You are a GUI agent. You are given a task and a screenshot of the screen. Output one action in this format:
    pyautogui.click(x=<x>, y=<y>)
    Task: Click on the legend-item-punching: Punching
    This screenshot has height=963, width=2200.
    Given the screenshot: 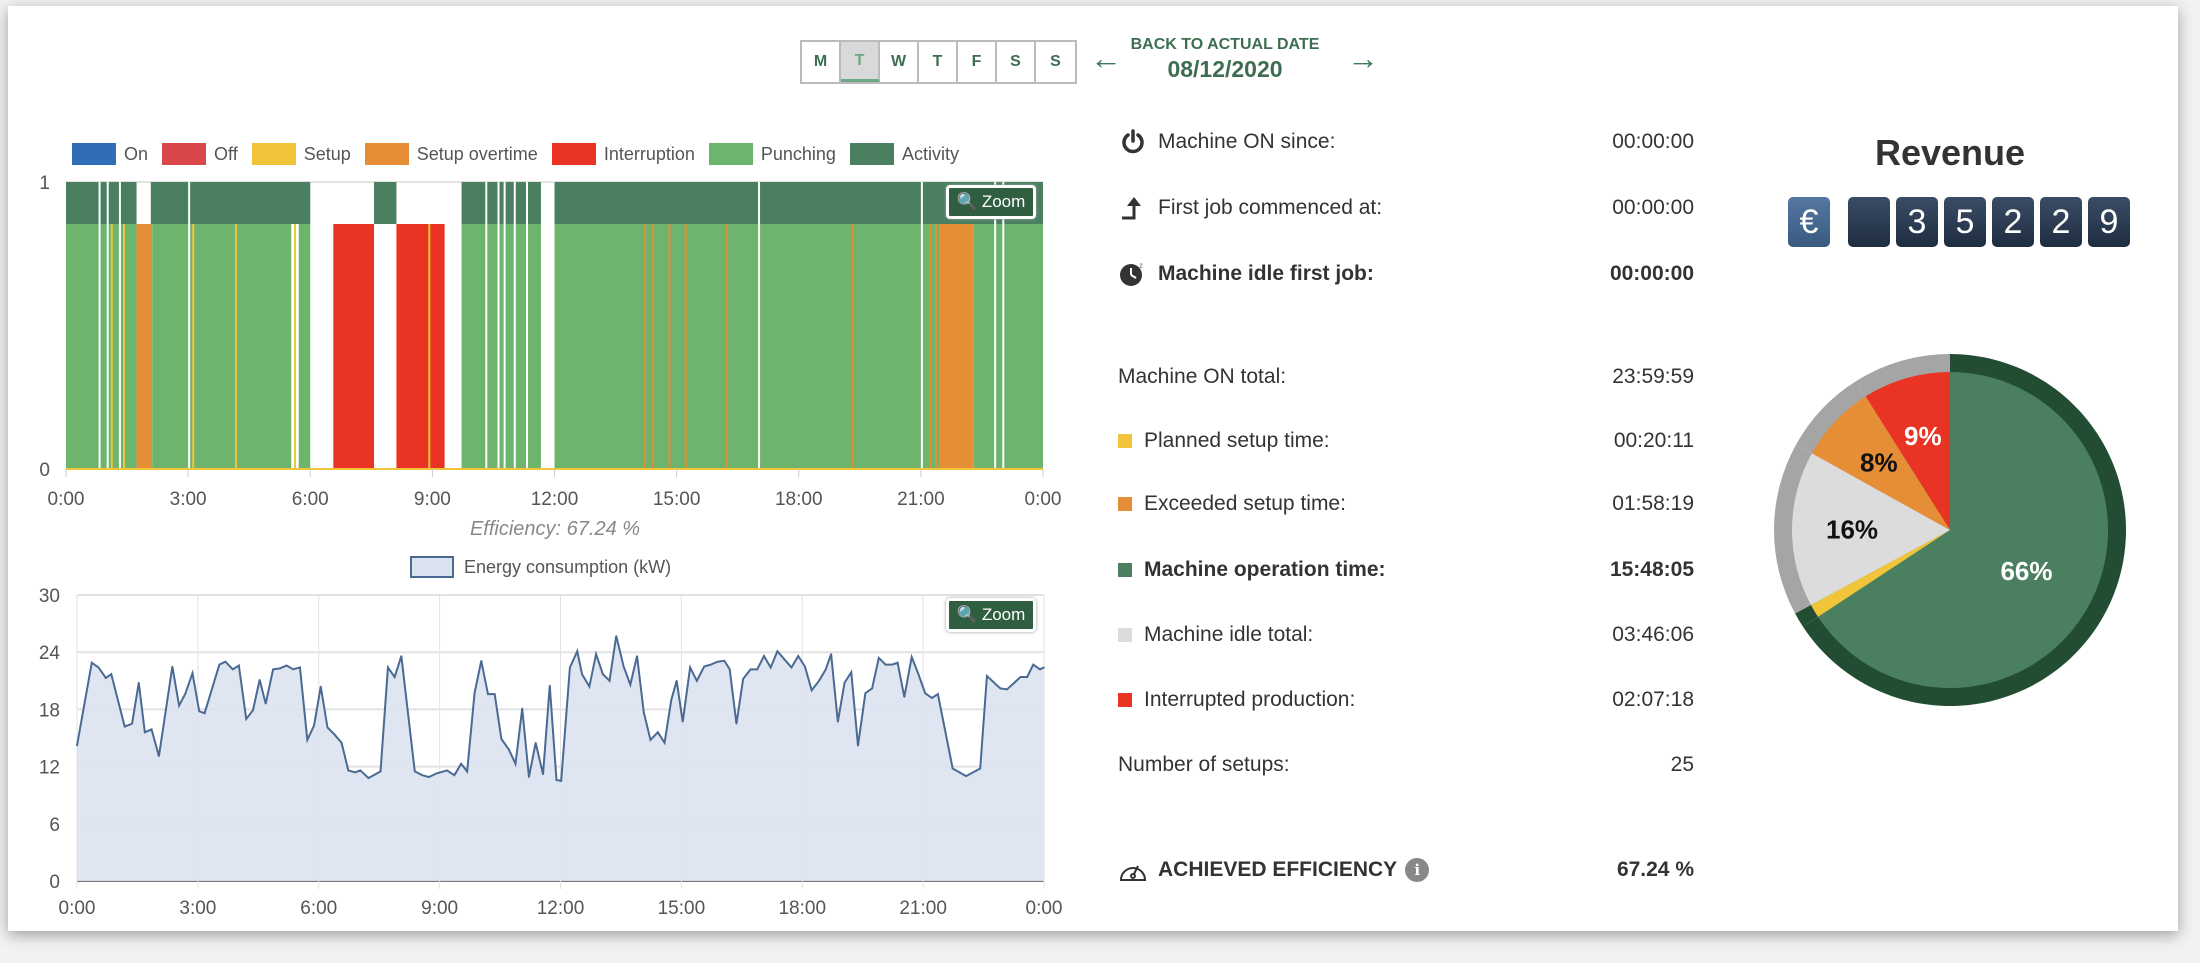 What is the action you would take?
    pyautogui.click(x=772, y=154)
    